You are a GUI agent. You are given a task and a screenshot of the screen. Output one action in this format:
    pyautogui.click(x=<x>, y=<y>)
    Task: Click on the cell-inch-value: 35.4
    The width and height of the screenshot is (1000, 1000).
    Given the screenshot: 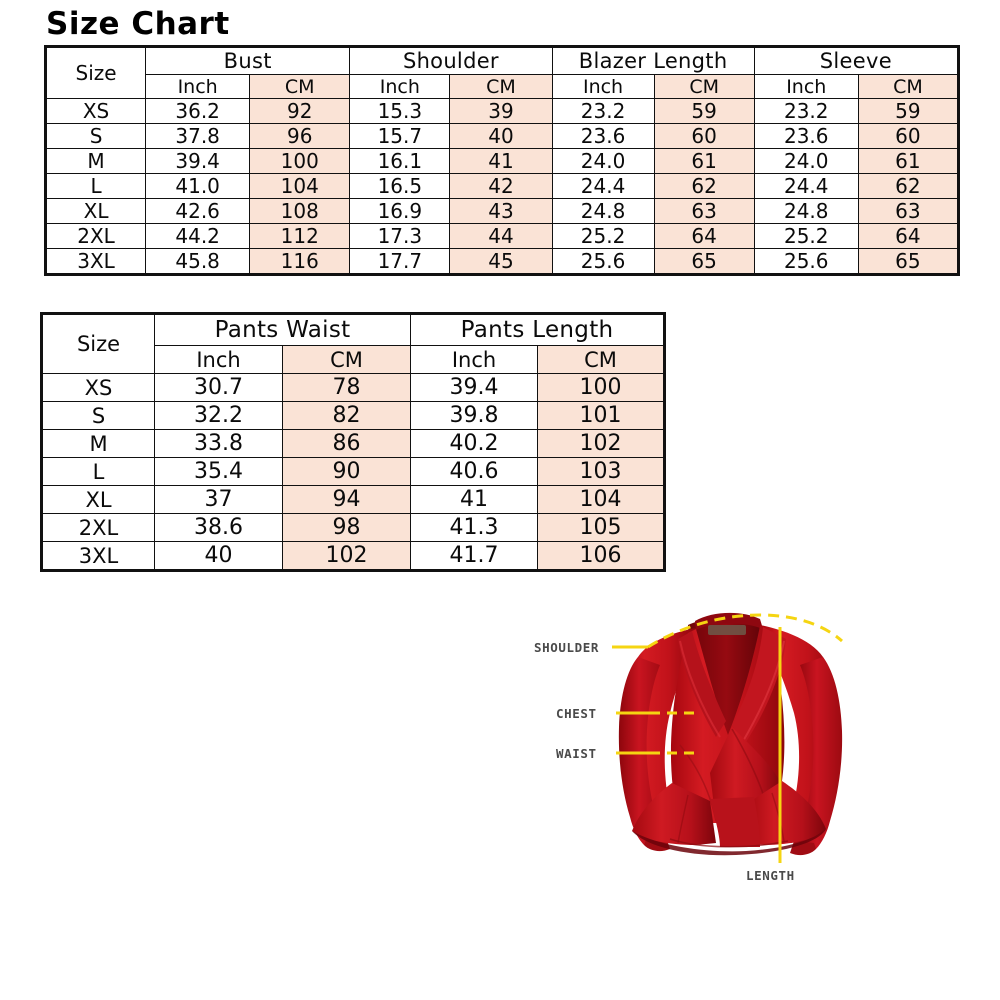 What is the action you would take?
    pyautogui.click(x=218, y=471)
    